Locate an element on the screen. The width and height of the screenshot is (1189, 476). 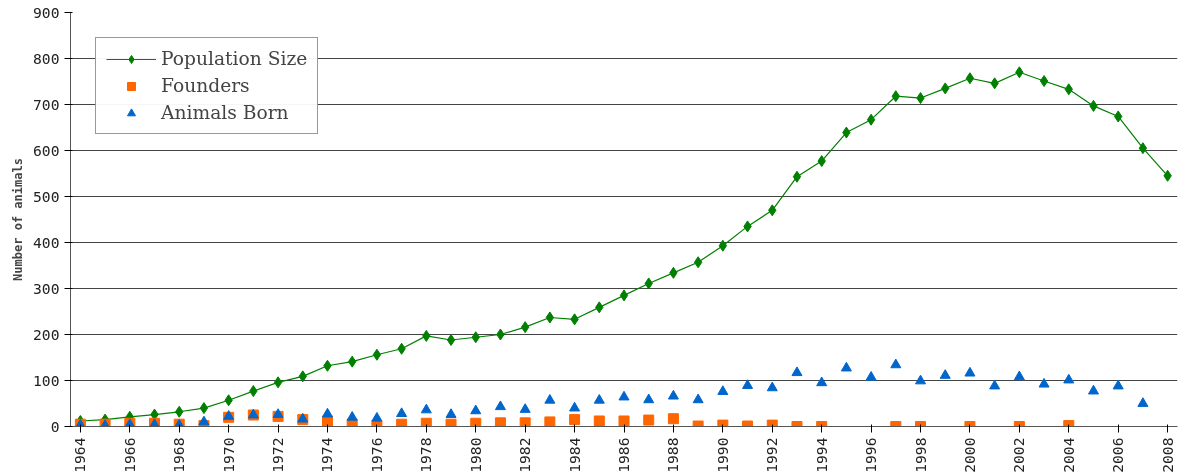
y-tick-label: 0 is located at coordinates (55, 426).